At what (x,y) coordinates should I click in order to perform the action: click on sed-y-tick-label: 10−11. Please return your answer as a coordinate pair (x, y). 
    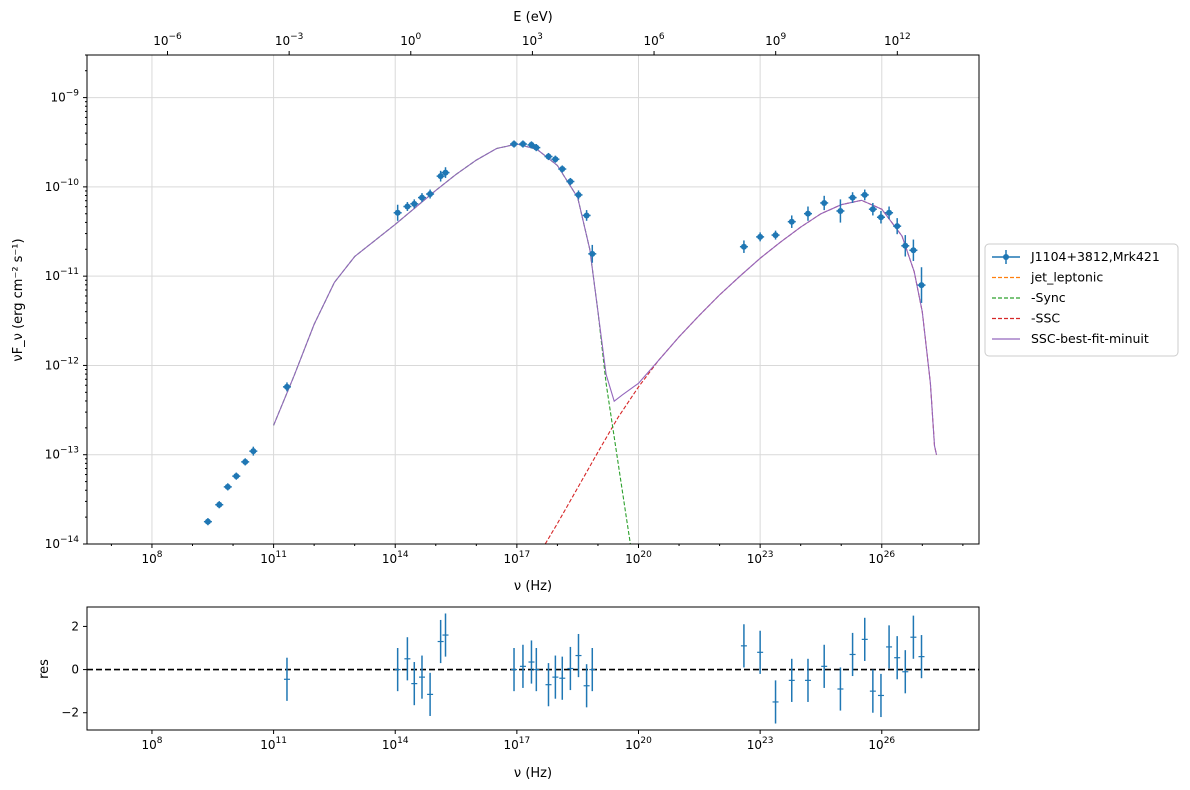
    Looking at the image, I should click on (62, 275).